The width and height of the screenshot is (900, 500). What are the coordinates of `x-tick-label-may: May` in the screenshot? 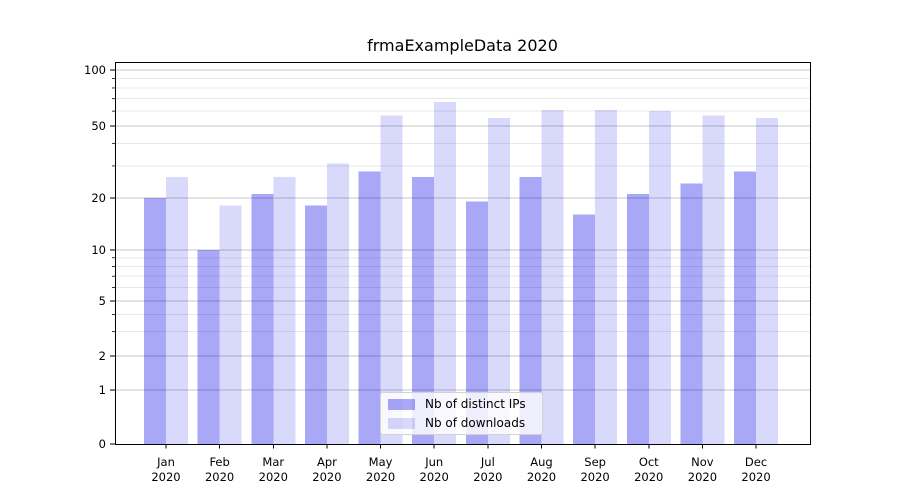 It's located at (381, 462).